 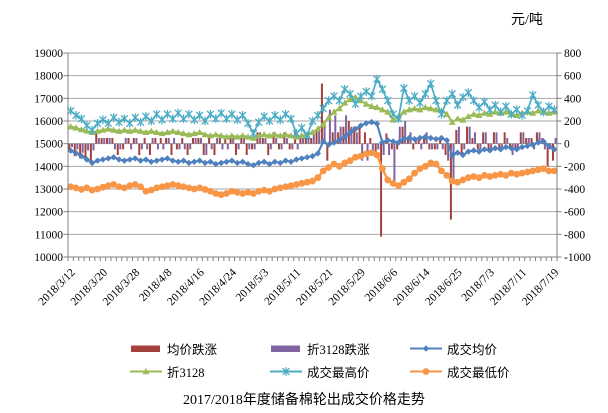 What do you see at coordinates (48, 167) in the screenshot?
I see `left-axis-tick-label: 14000` at bounding box center [48, 167].